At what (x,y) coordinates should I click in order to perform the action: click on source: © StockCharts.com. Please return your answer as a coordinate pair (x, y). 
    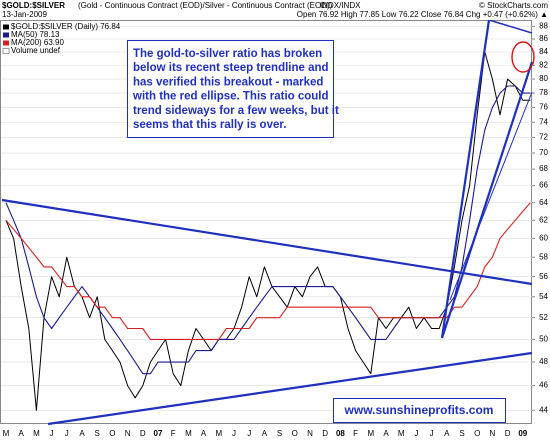
    Looking at the image, I should click on (513, 5).